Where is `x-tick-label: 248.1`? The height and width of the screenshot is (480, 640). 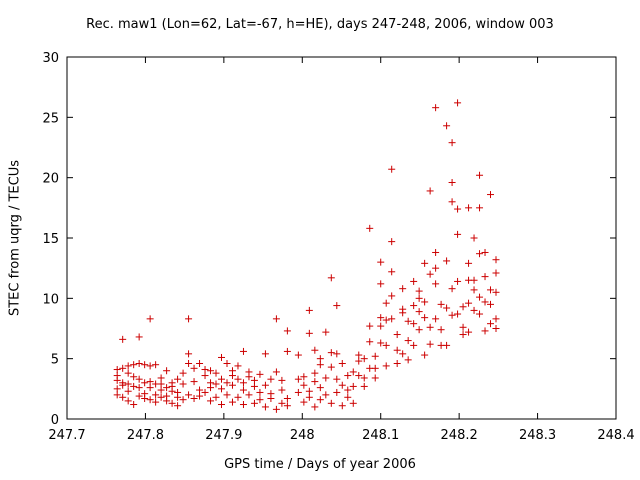
x-tick-label: 248.1 is located at coordinates (380, 435).